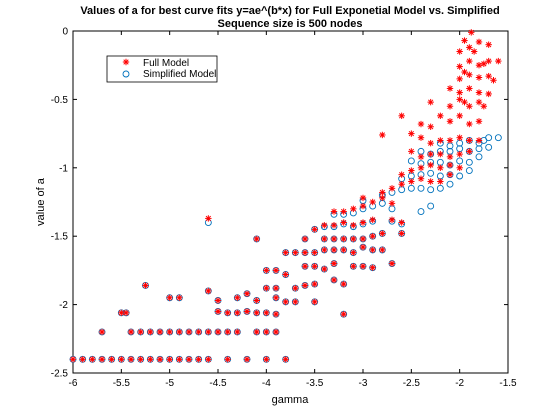  What do you see at coordinates (218, 383) in the screenshot?
I see `x-tick-label: -4.5` at bounding box center [218, 383].